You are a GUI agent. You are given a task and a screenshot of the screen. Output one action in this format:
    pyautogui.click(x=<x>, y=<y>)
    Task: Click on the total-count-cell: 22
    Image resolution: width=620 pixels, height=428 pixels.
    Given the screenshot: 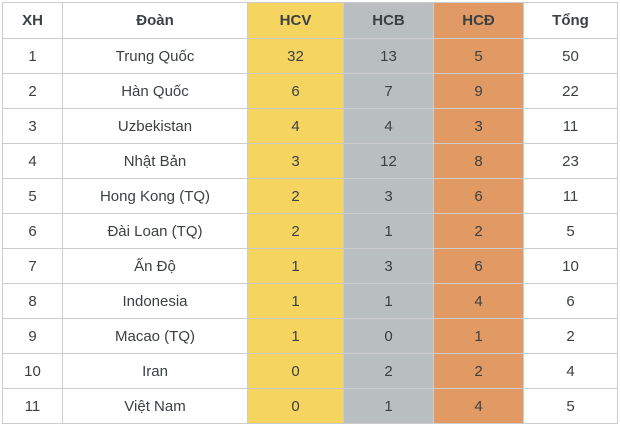 What is the action you would take?
    pyautogui.click(x=570, y=91)
    